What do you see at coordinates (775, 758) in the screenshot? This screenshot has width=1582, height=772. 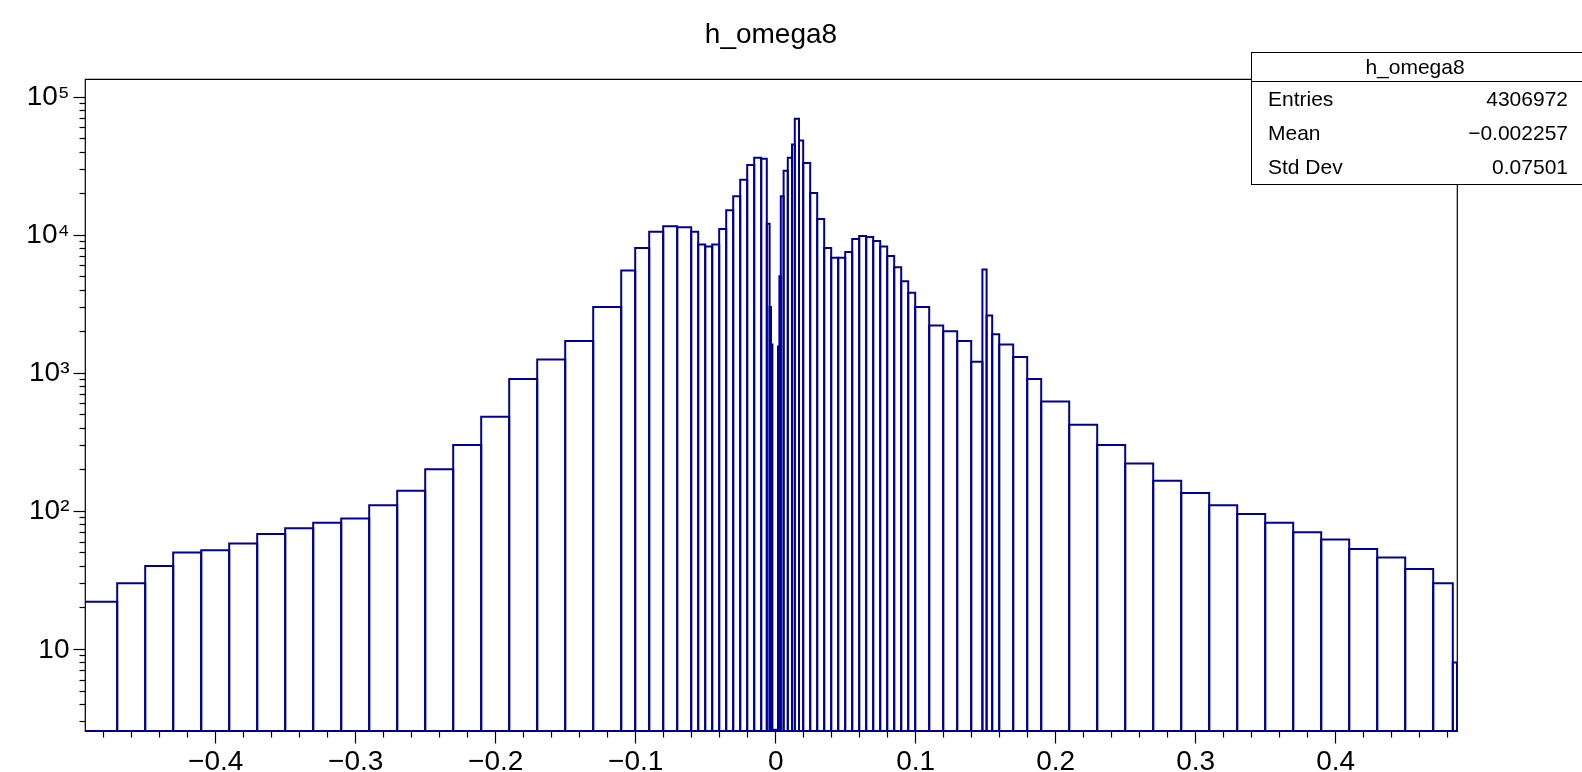 I see `x-tick-label: 0` at bounding box center [775, 758].